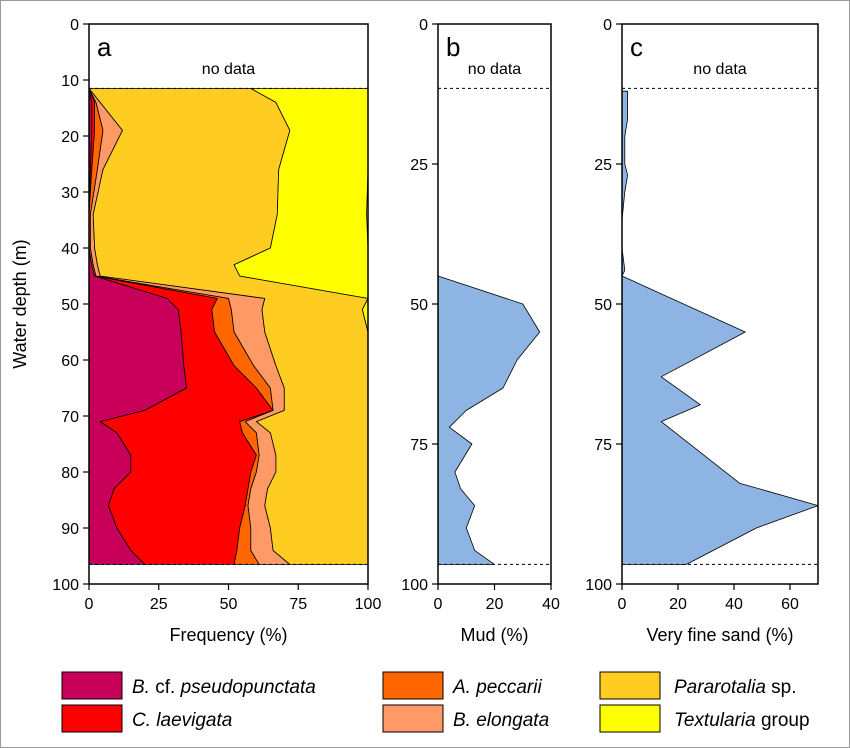 The image size is (850, 748). I want to click on panel-c-y-tick-label: 50, so click(603, 305).